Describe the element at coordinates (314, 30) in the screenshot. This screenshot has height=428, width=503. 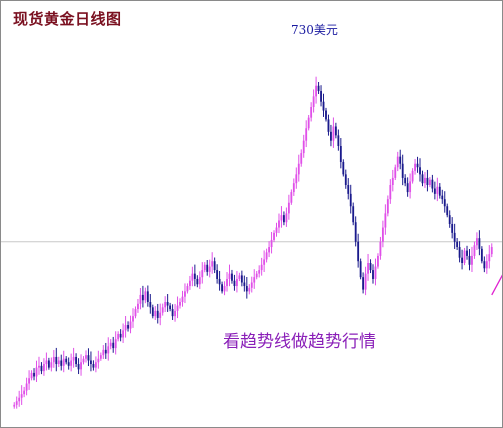
I see `peak-annotation: 730美元` at that location.